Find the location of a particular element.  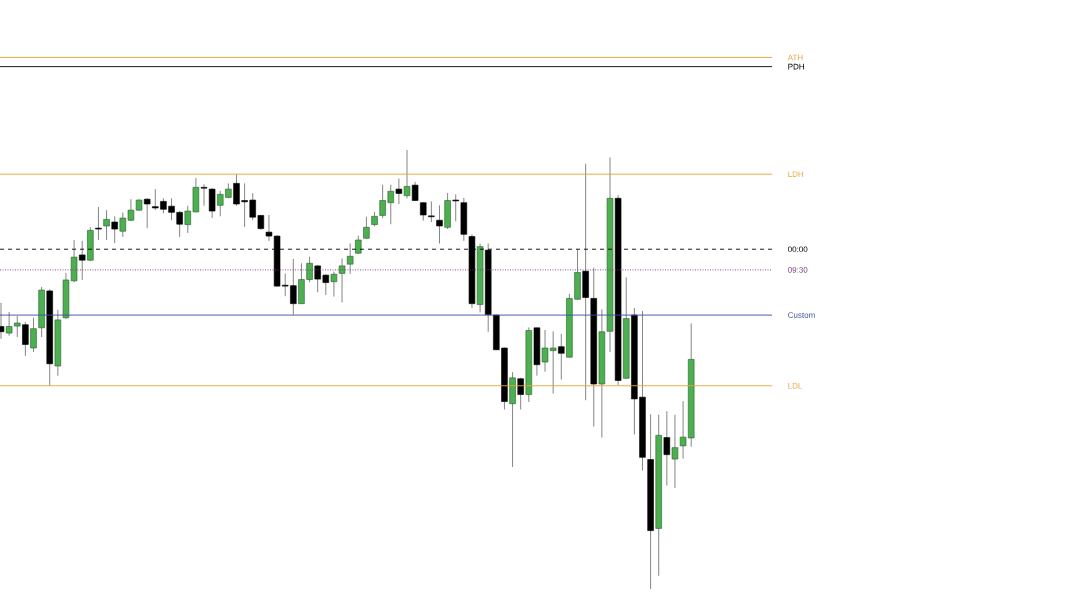

text: 00:00 is located at coordinates (798, 249).